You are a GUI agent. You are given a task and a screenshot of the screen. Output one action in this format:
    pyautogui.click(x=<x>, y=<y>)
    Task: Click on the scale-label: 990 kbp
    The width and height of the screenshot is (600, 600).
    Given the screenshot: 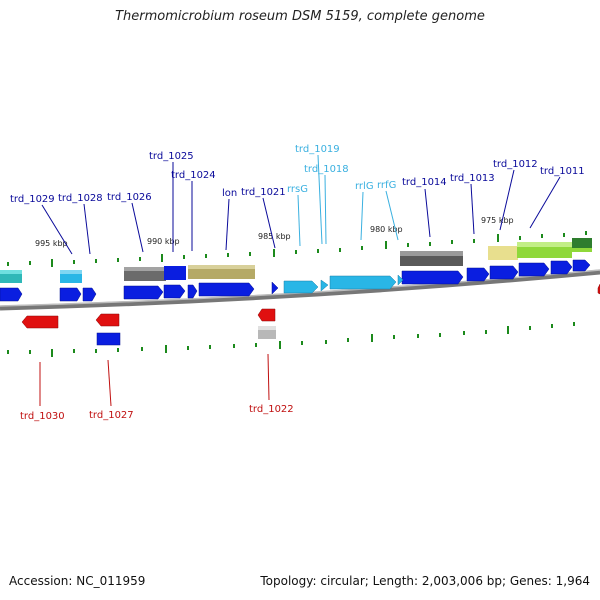 What is the action you would take?
    pyautogui.click(x=163, y=241)
    